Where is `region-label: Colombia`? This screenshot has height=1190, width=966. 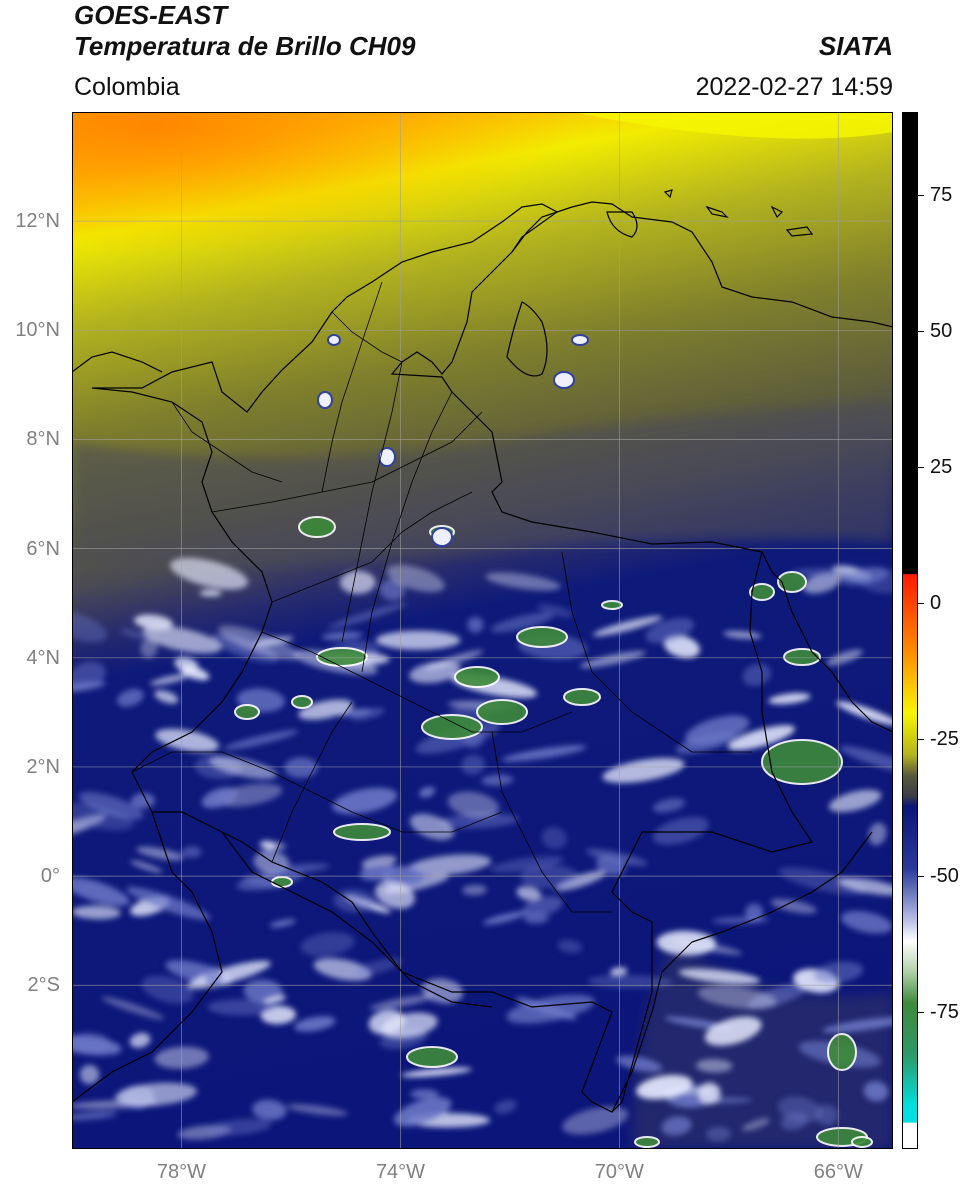 region-label: Colombia is located at coordinates (127, 87).